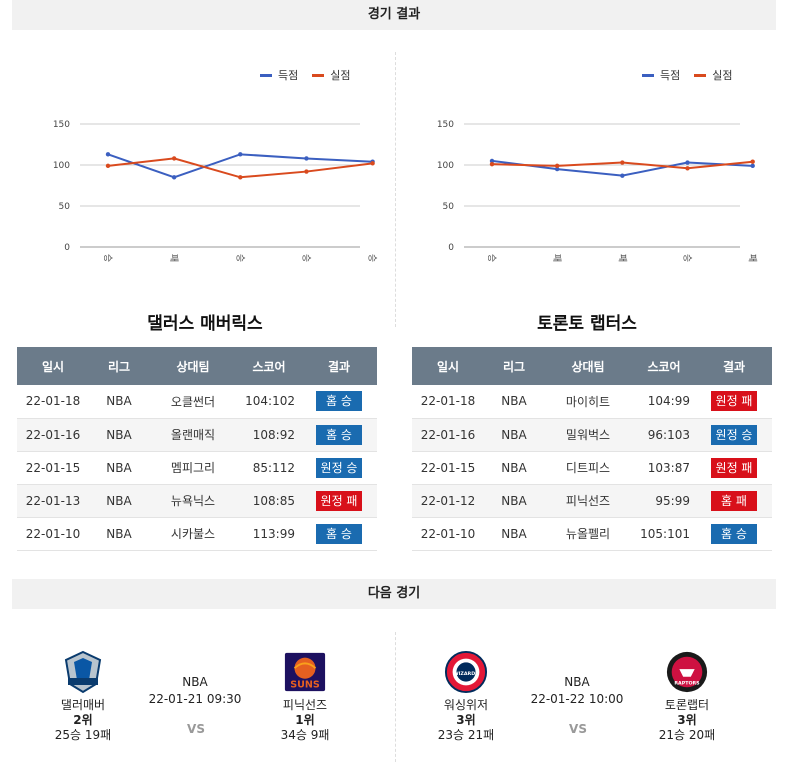 The width and height of the screenshot is (790, 780). I want to click on wizards-logo-icon: WIZARDS, so click(466, 672).